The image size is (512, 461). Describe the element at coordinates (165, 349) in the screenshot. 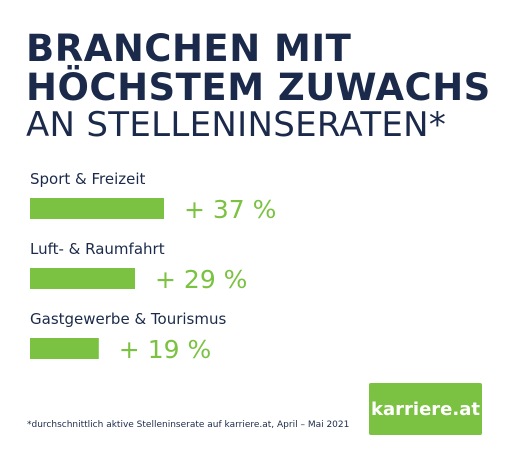

I see `value-label: + 19 %` at that location.